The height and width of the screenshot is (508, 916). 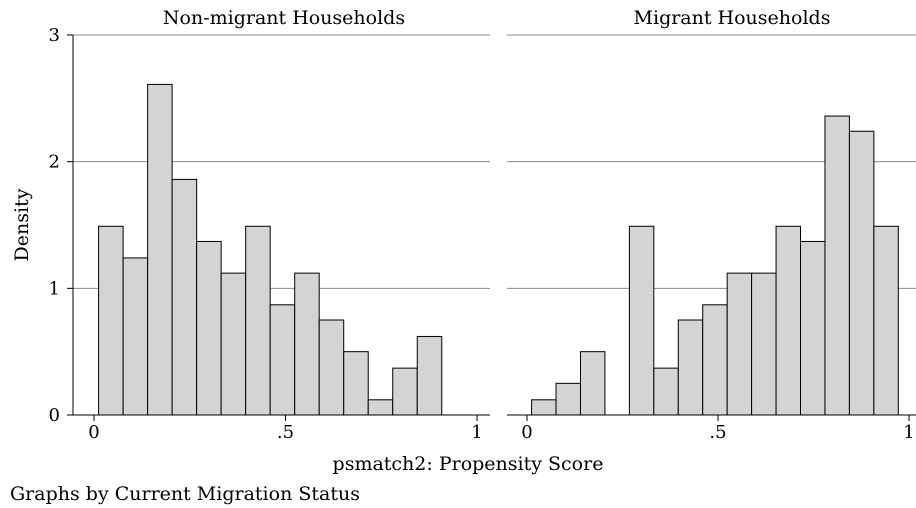 I want to click on y-tick-label: 2, so click(x=54, y=162).